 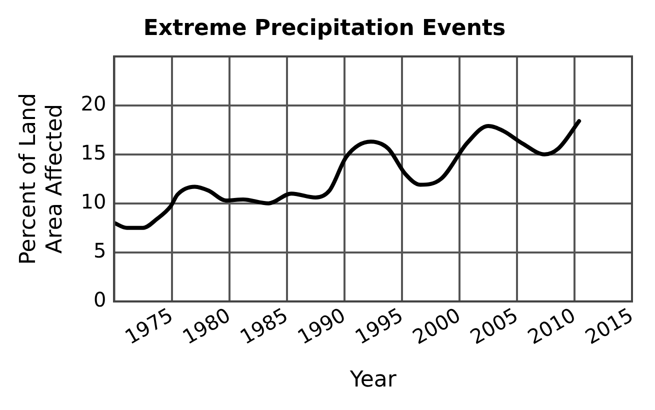 What do you see at coordinates (93, 152) in the screenshot?
I see `y-tick-label: 15` at bounding box center [93, 152].